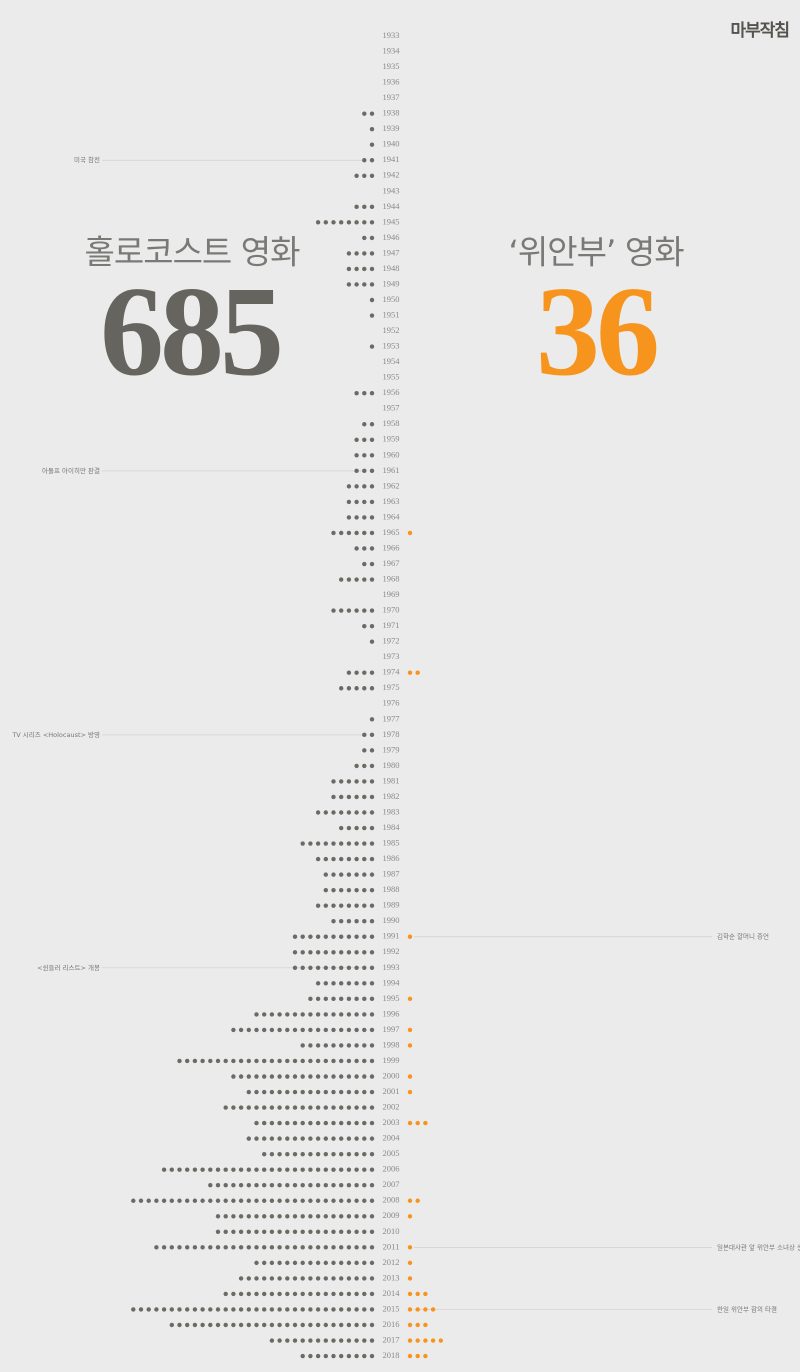 This screenshot has width=800, height=1372. Describe the element at coordinates (391, 283) in the screenshot. I see `year-label: 1949` at that location.